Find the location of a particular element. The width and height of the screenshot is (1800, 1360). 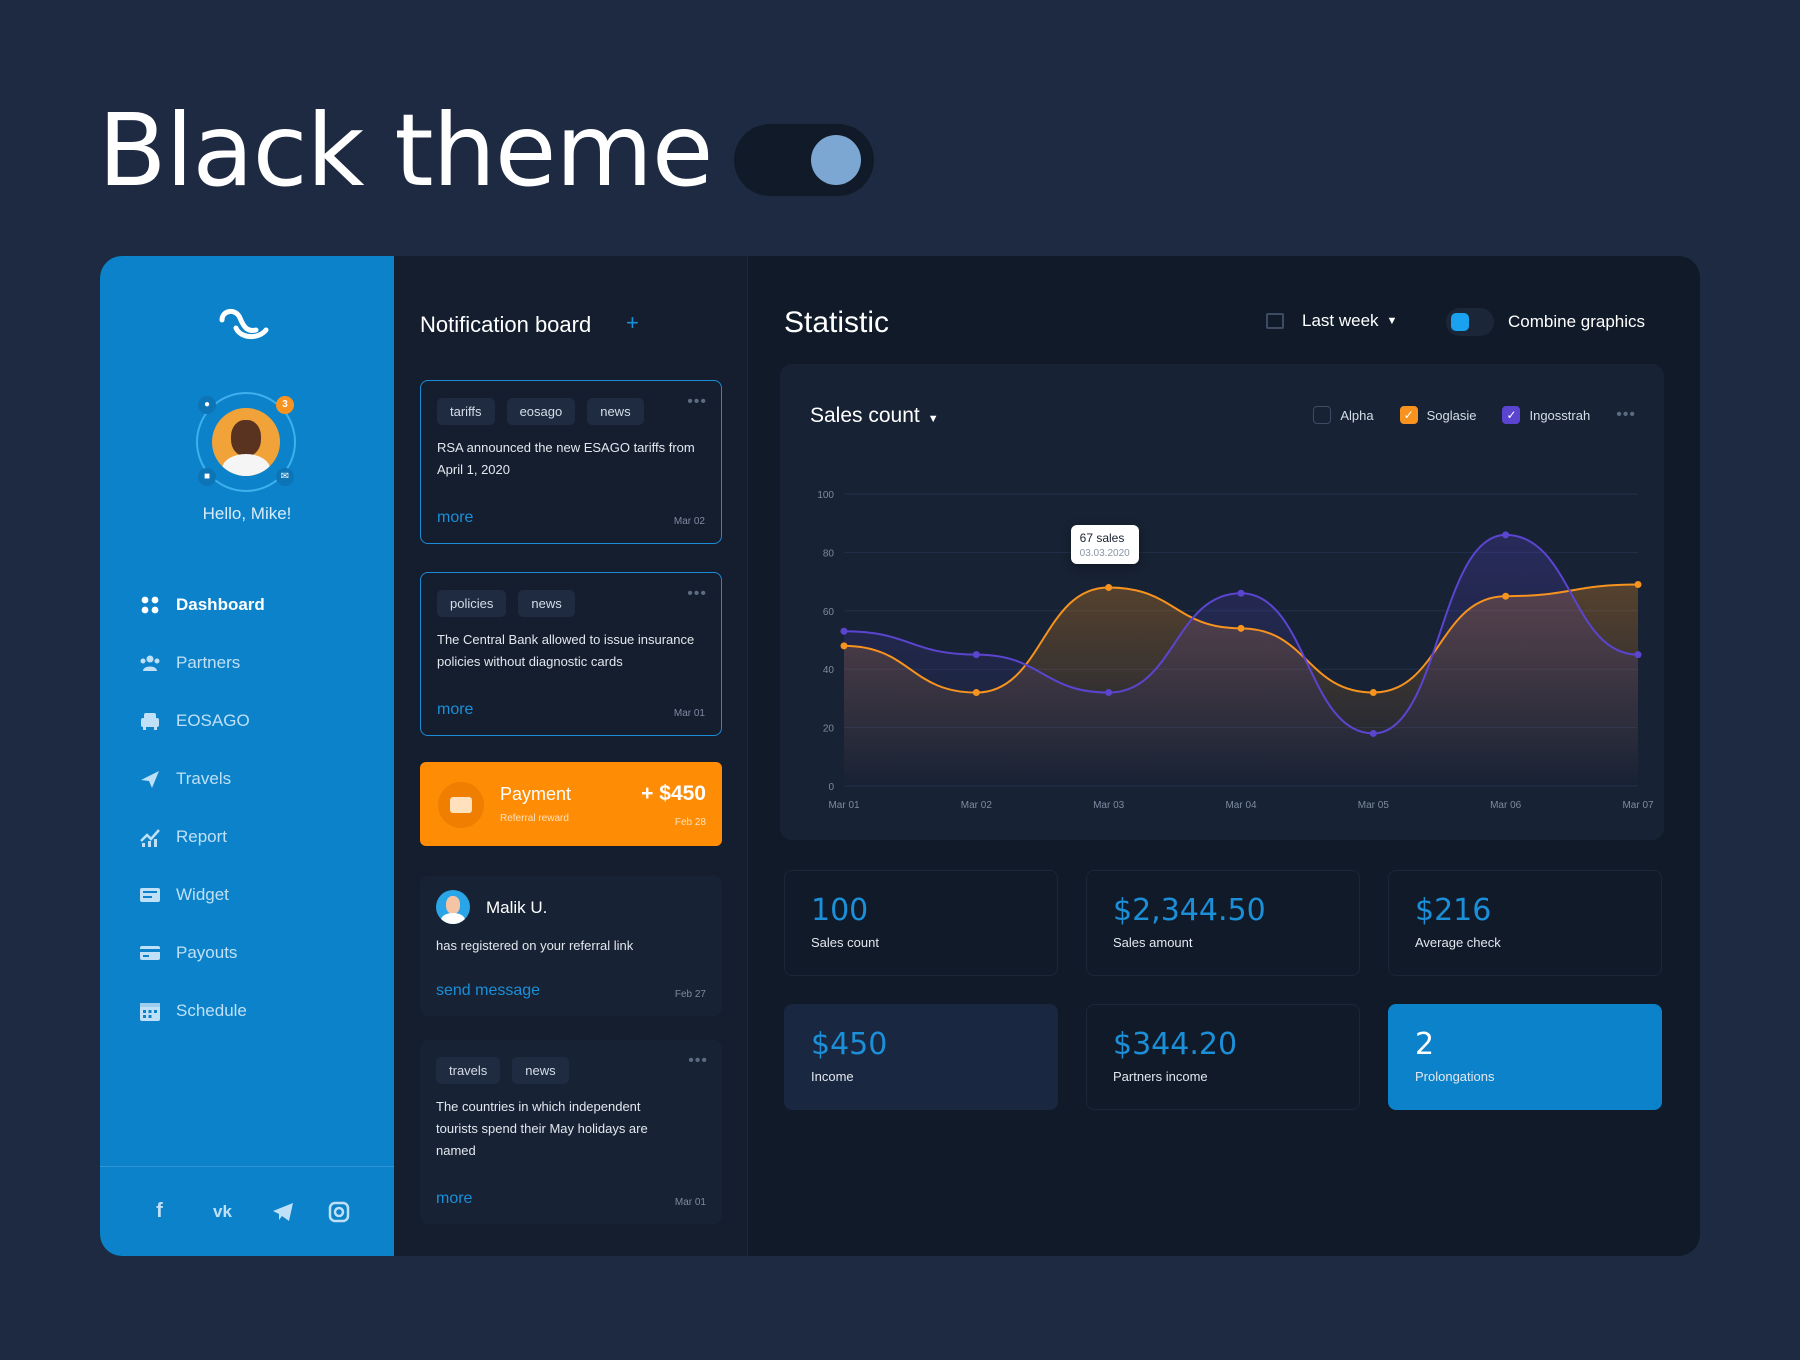

facebook-icon: f is located at coordinates (159, 1211).